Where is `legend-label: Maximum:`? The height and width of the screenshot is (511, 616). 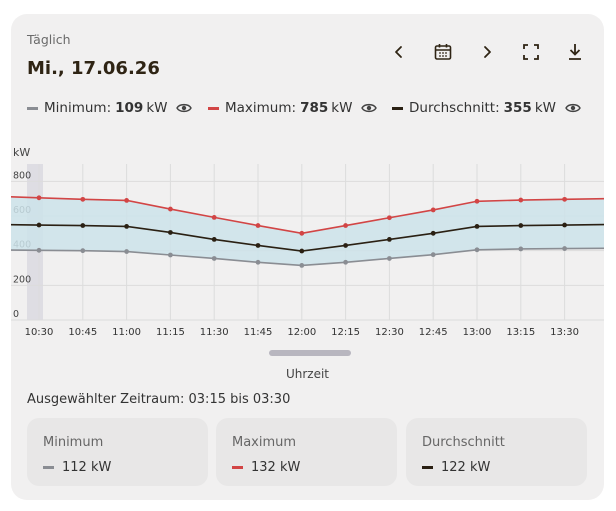 legend-label: Maximum: is located at coordinates (261, 108).